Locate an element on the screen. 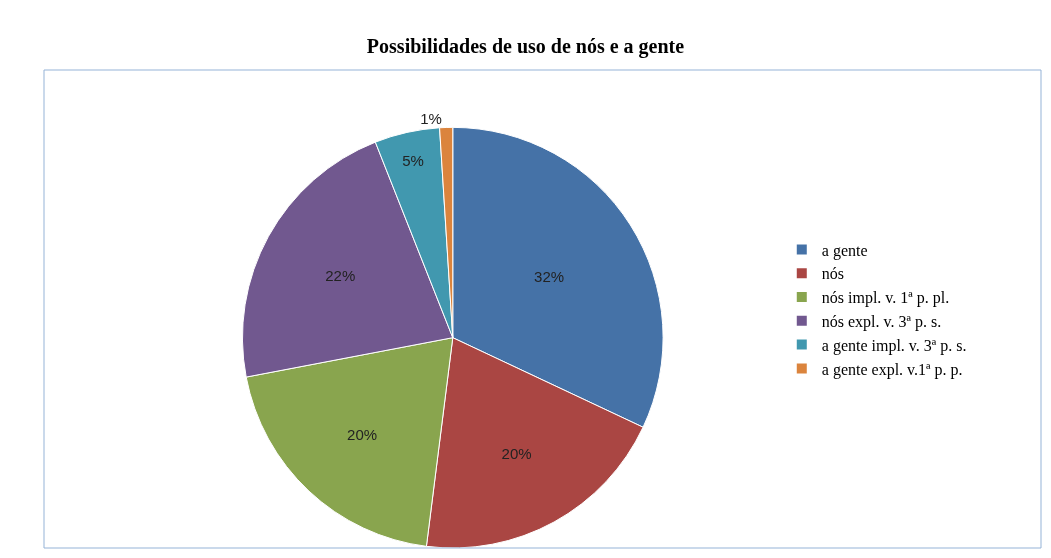 This screenshot has height=558, width=1051. data-label: 1% is located at coordinates (431, 119).